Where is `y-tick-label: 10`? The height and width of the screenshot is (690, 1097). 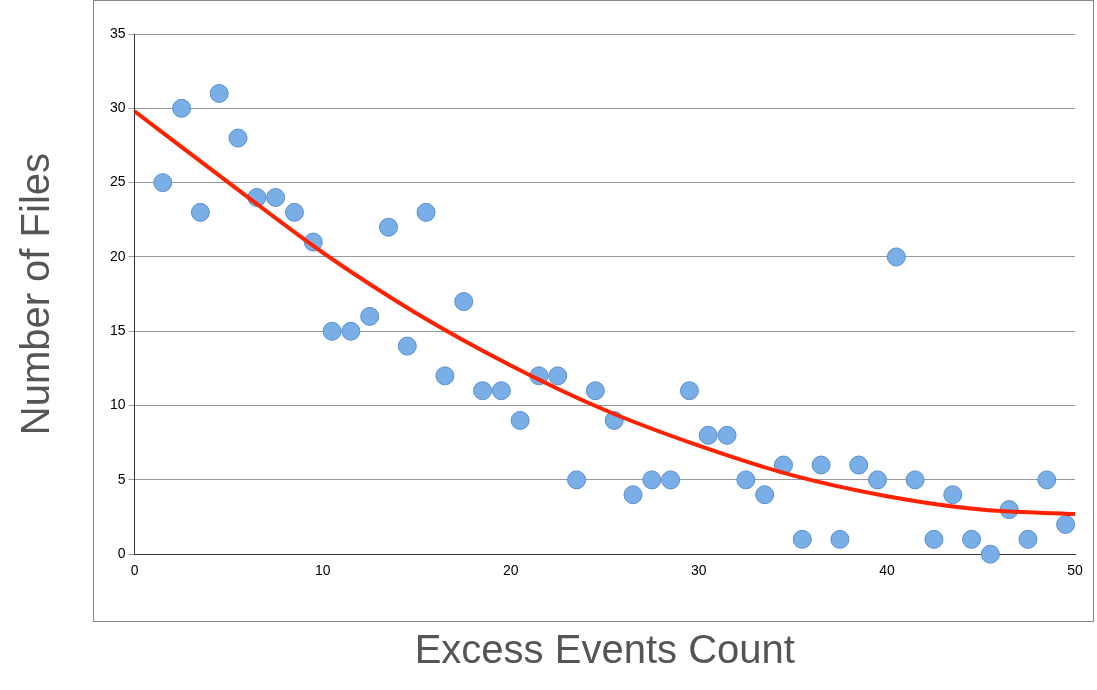
y-tick-label: 10 is located at coordinates (117, 404).